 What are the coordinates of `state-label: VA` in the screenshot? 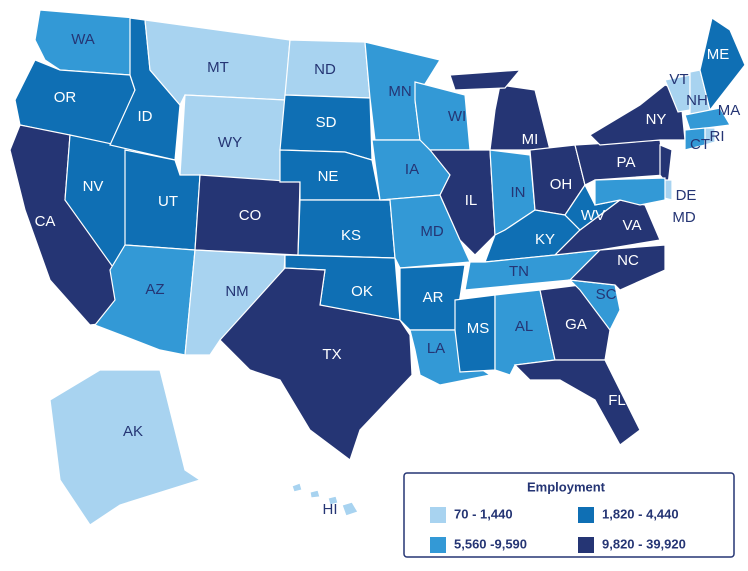 It's located at (632, 225).